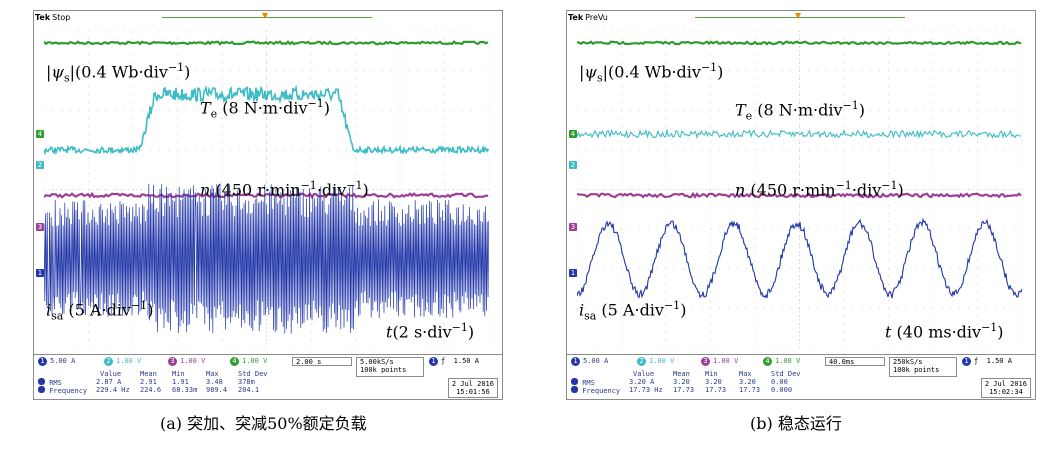 The height and width of the screenshot is (449, 1054). What do you see at coordinates (573, 227) in the screenshot?
I see `ch3-marker: 3` at bounding box center [573, 227].